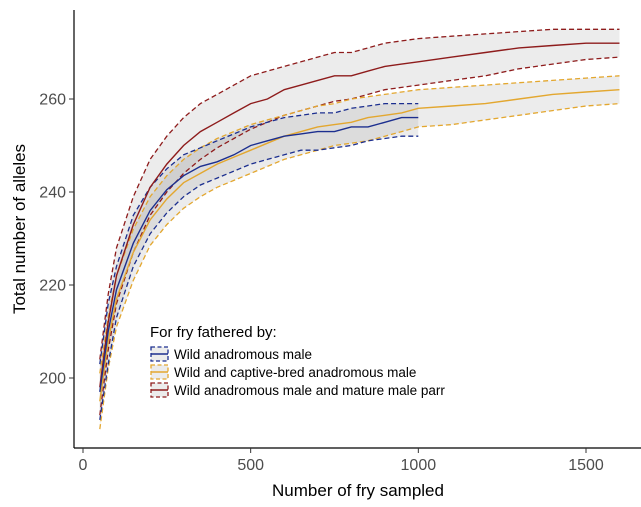  Describe the element at coordinates (243, 354) in the screenshot. I see `legend-label-wild-anadromous-male: Wild anadromous male` at that location.